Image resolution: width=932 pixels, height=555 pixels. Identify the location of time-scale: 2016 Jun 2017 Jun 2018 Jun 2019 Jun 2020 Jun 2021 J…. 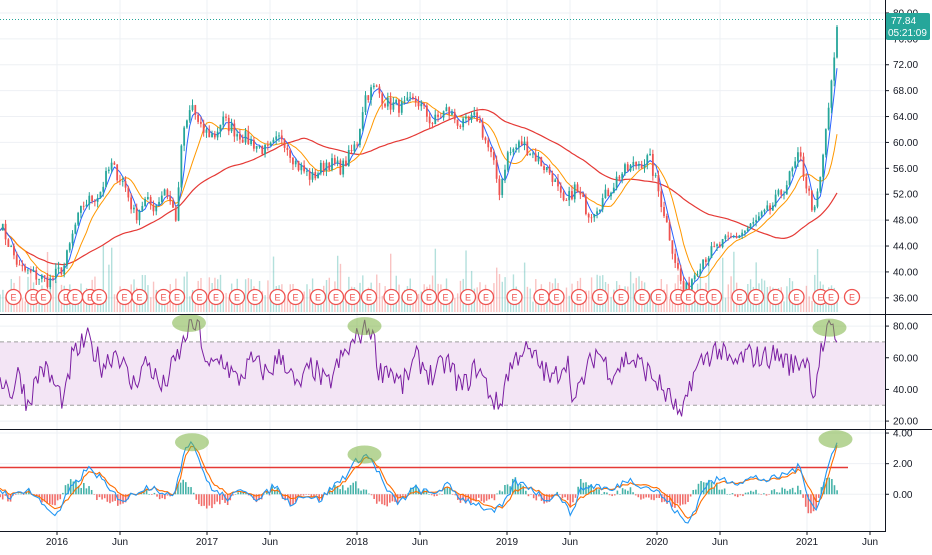
(462, 539).